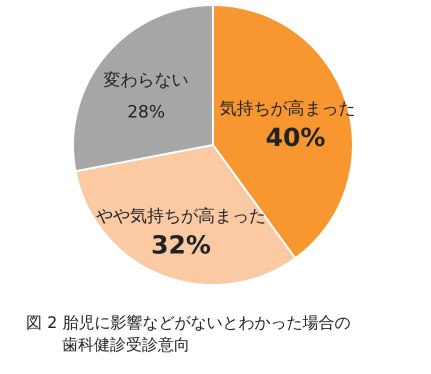 The width and height of the screenshot is (431, 374). What do you see at coordinates (181, 216) in the screenshot?
I see `slice-label: やや気持ちが高まった` at bounding box center [181, 216].